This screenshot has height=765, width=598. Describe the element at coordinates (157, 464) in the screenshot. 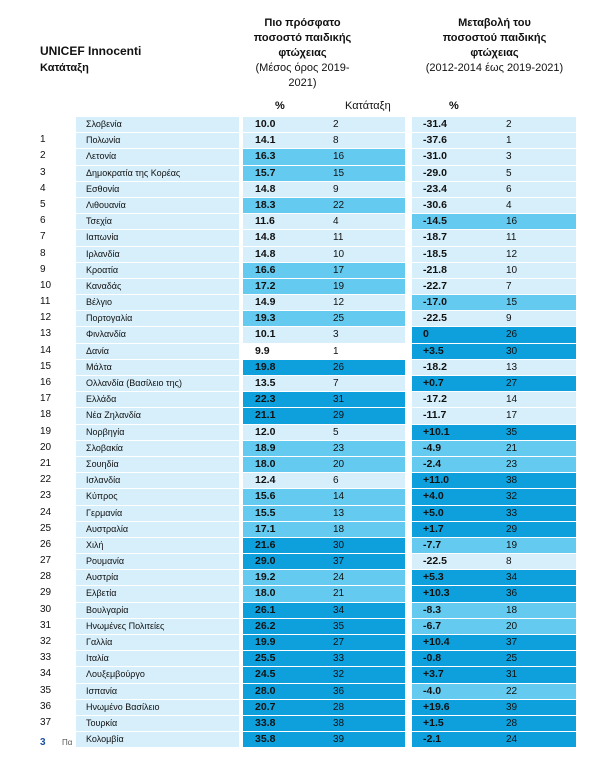

I see `country-cell: Σουηδία` at that location.